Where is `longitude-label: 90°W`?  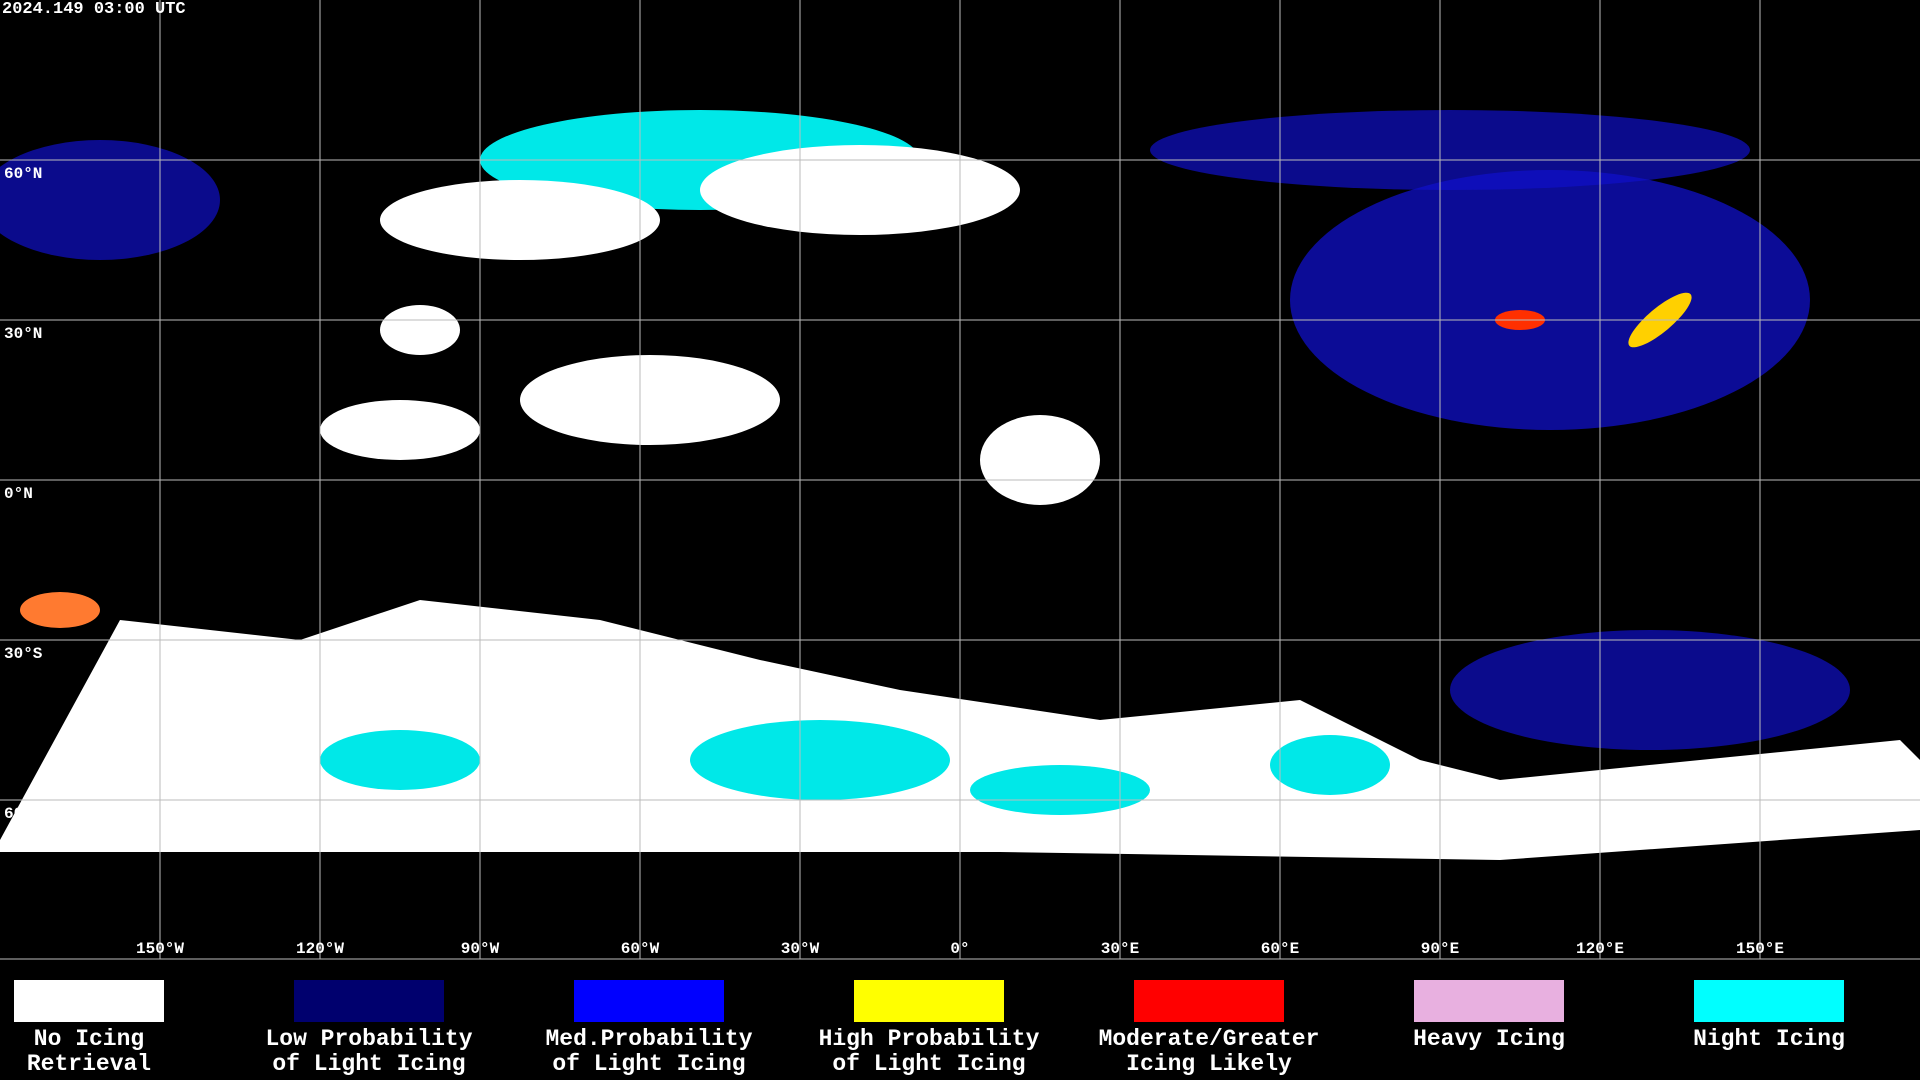 longitude-label: 90°W is located at coordinates (480, 949).